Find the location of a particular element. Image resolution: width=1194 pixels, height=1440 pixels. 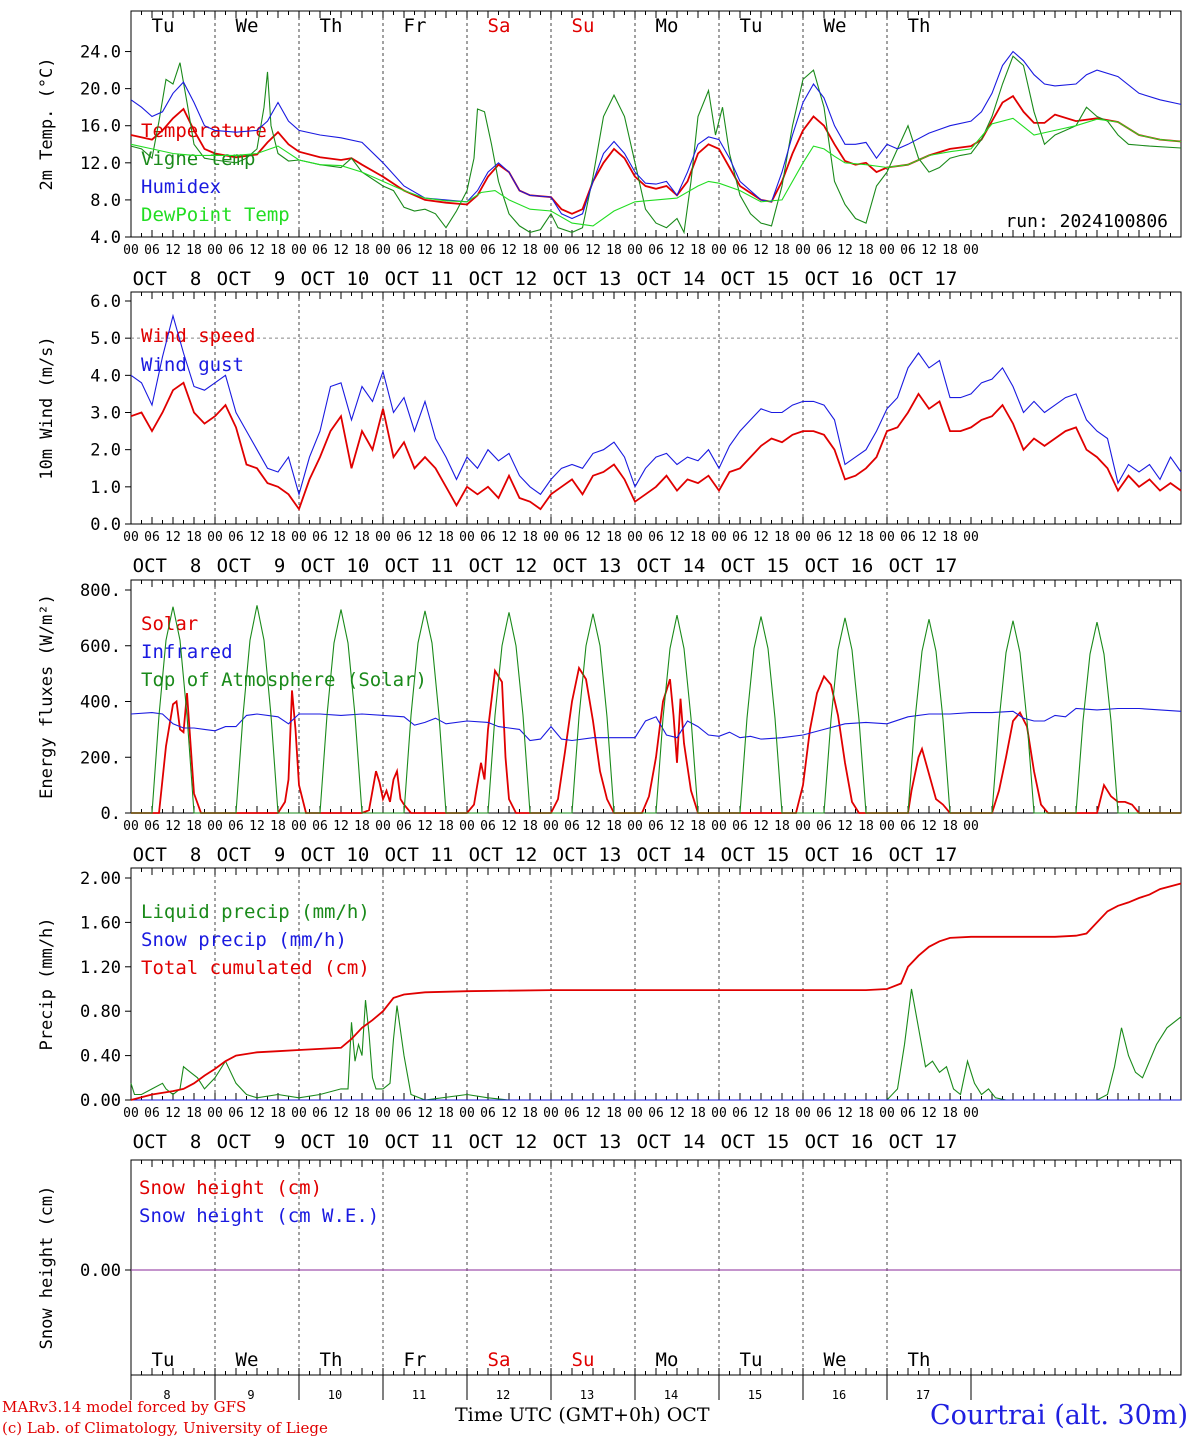

date-label: OCT 9 is located at coordinates (251, 1142).